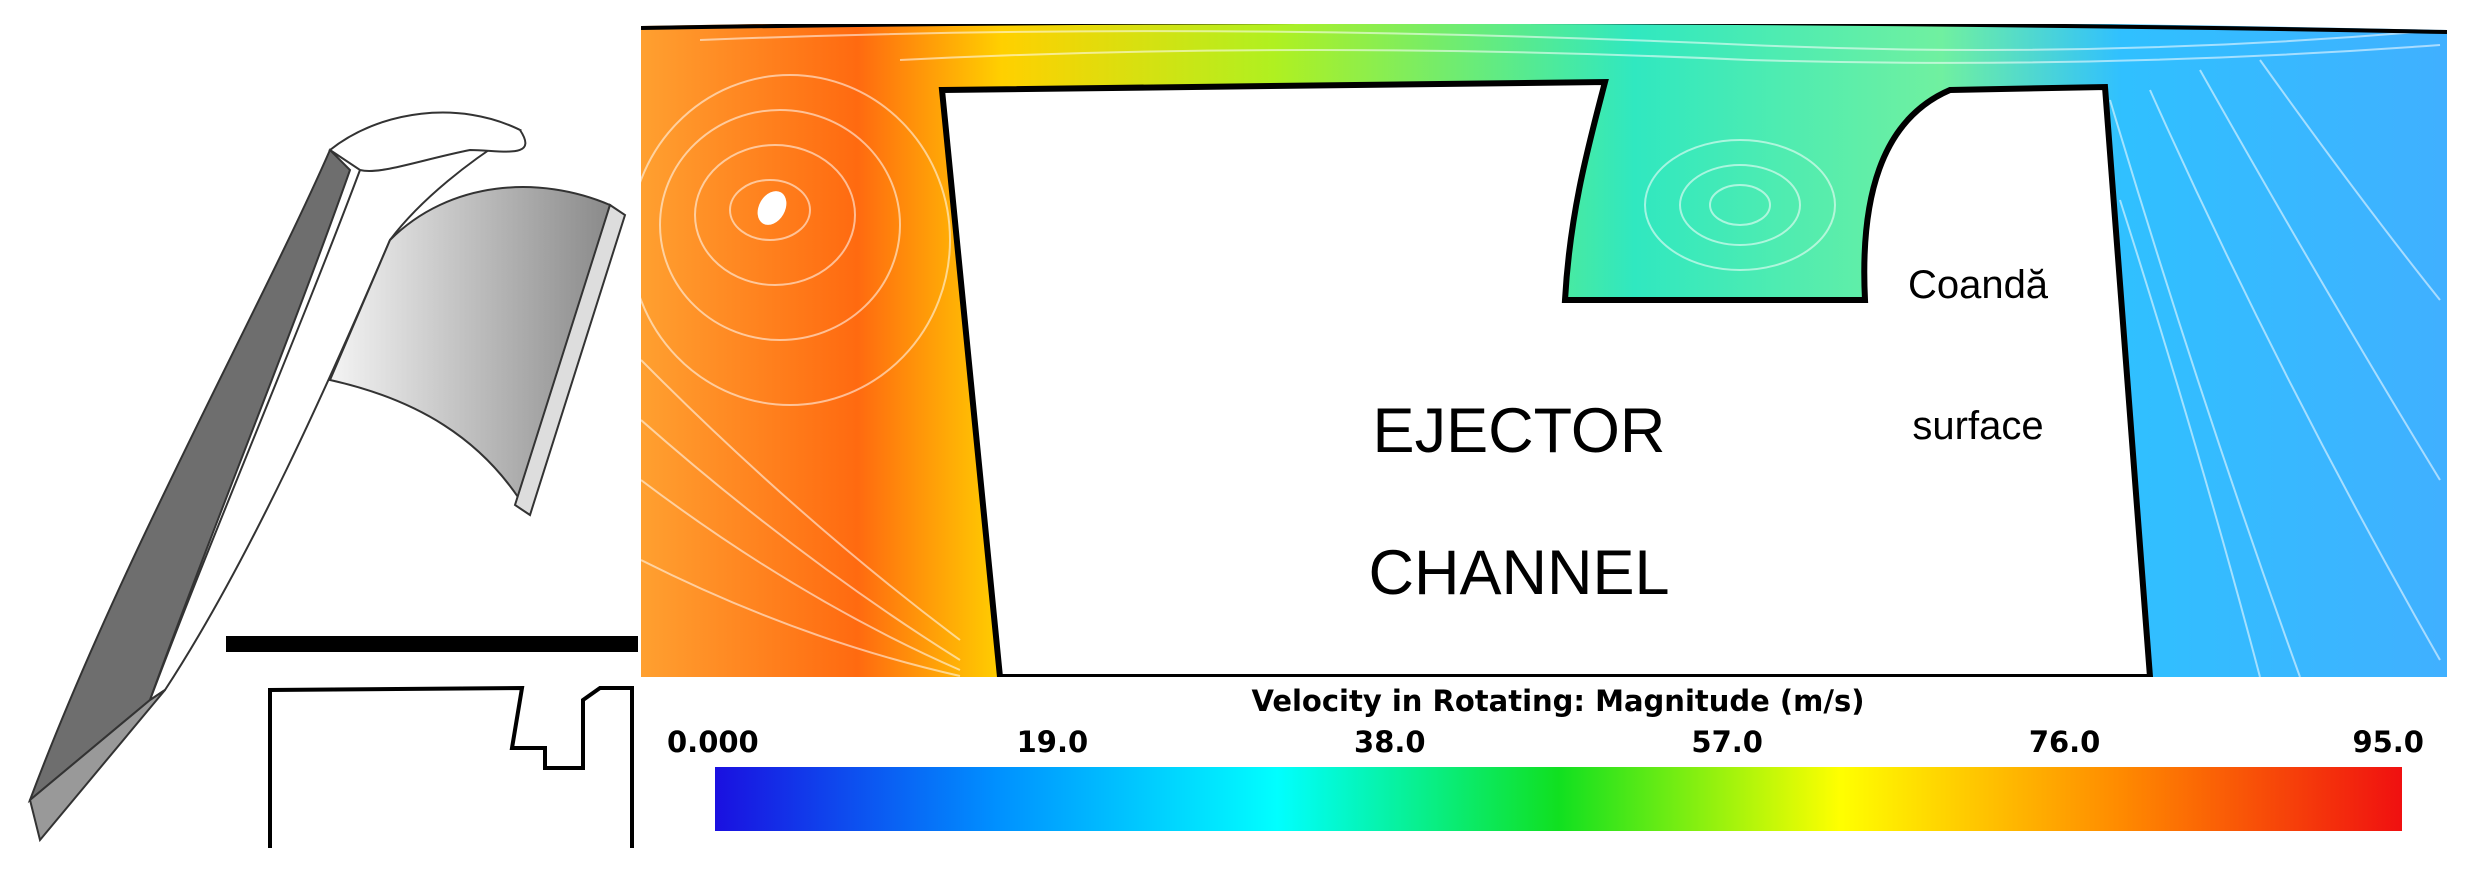  Describe the element at coordinates (1518, 573) in the screenshot. I see `channel-label: CHANNEL` at that location.